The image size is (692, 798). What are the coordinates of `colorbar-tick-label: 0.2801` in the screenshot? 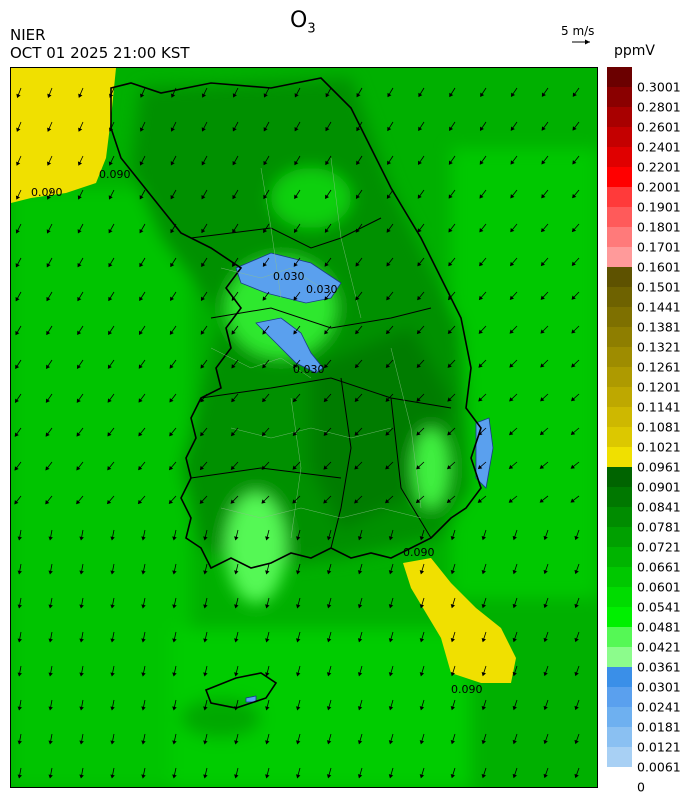 It's located at (659, 107).